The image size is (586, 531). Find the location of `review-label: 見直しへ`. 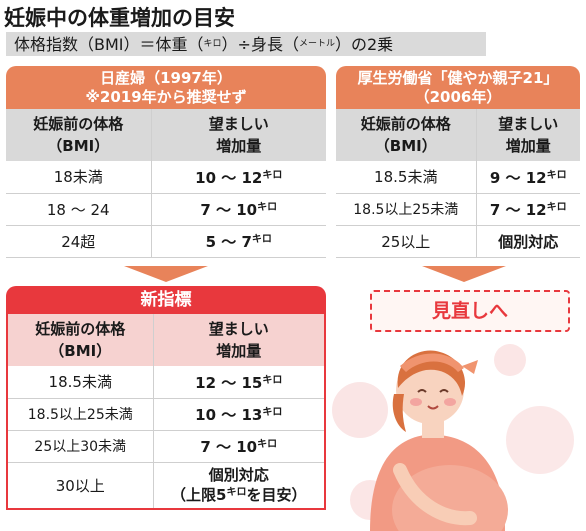

review-label: 見直しへ is located at coordinates (470, 311).